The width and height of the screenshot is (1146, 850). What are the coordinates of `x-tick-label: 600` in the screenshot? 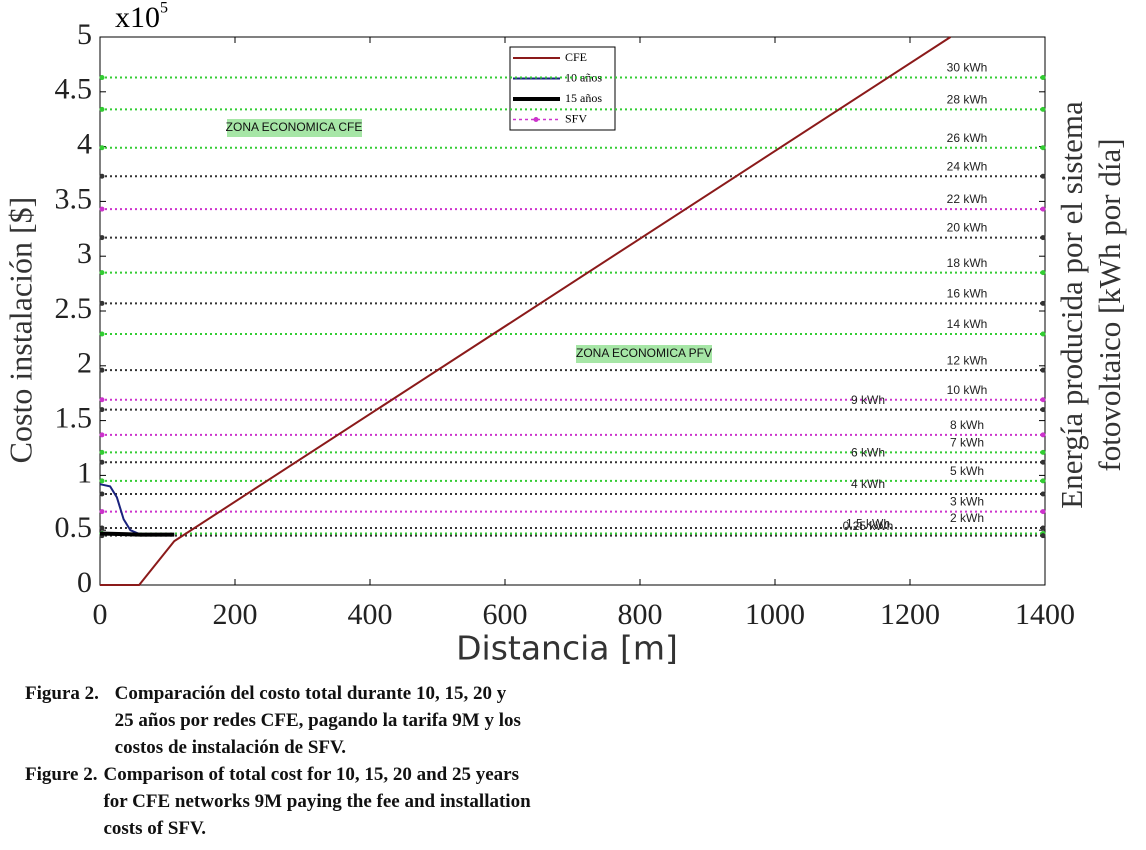 It's located at (505, 614).